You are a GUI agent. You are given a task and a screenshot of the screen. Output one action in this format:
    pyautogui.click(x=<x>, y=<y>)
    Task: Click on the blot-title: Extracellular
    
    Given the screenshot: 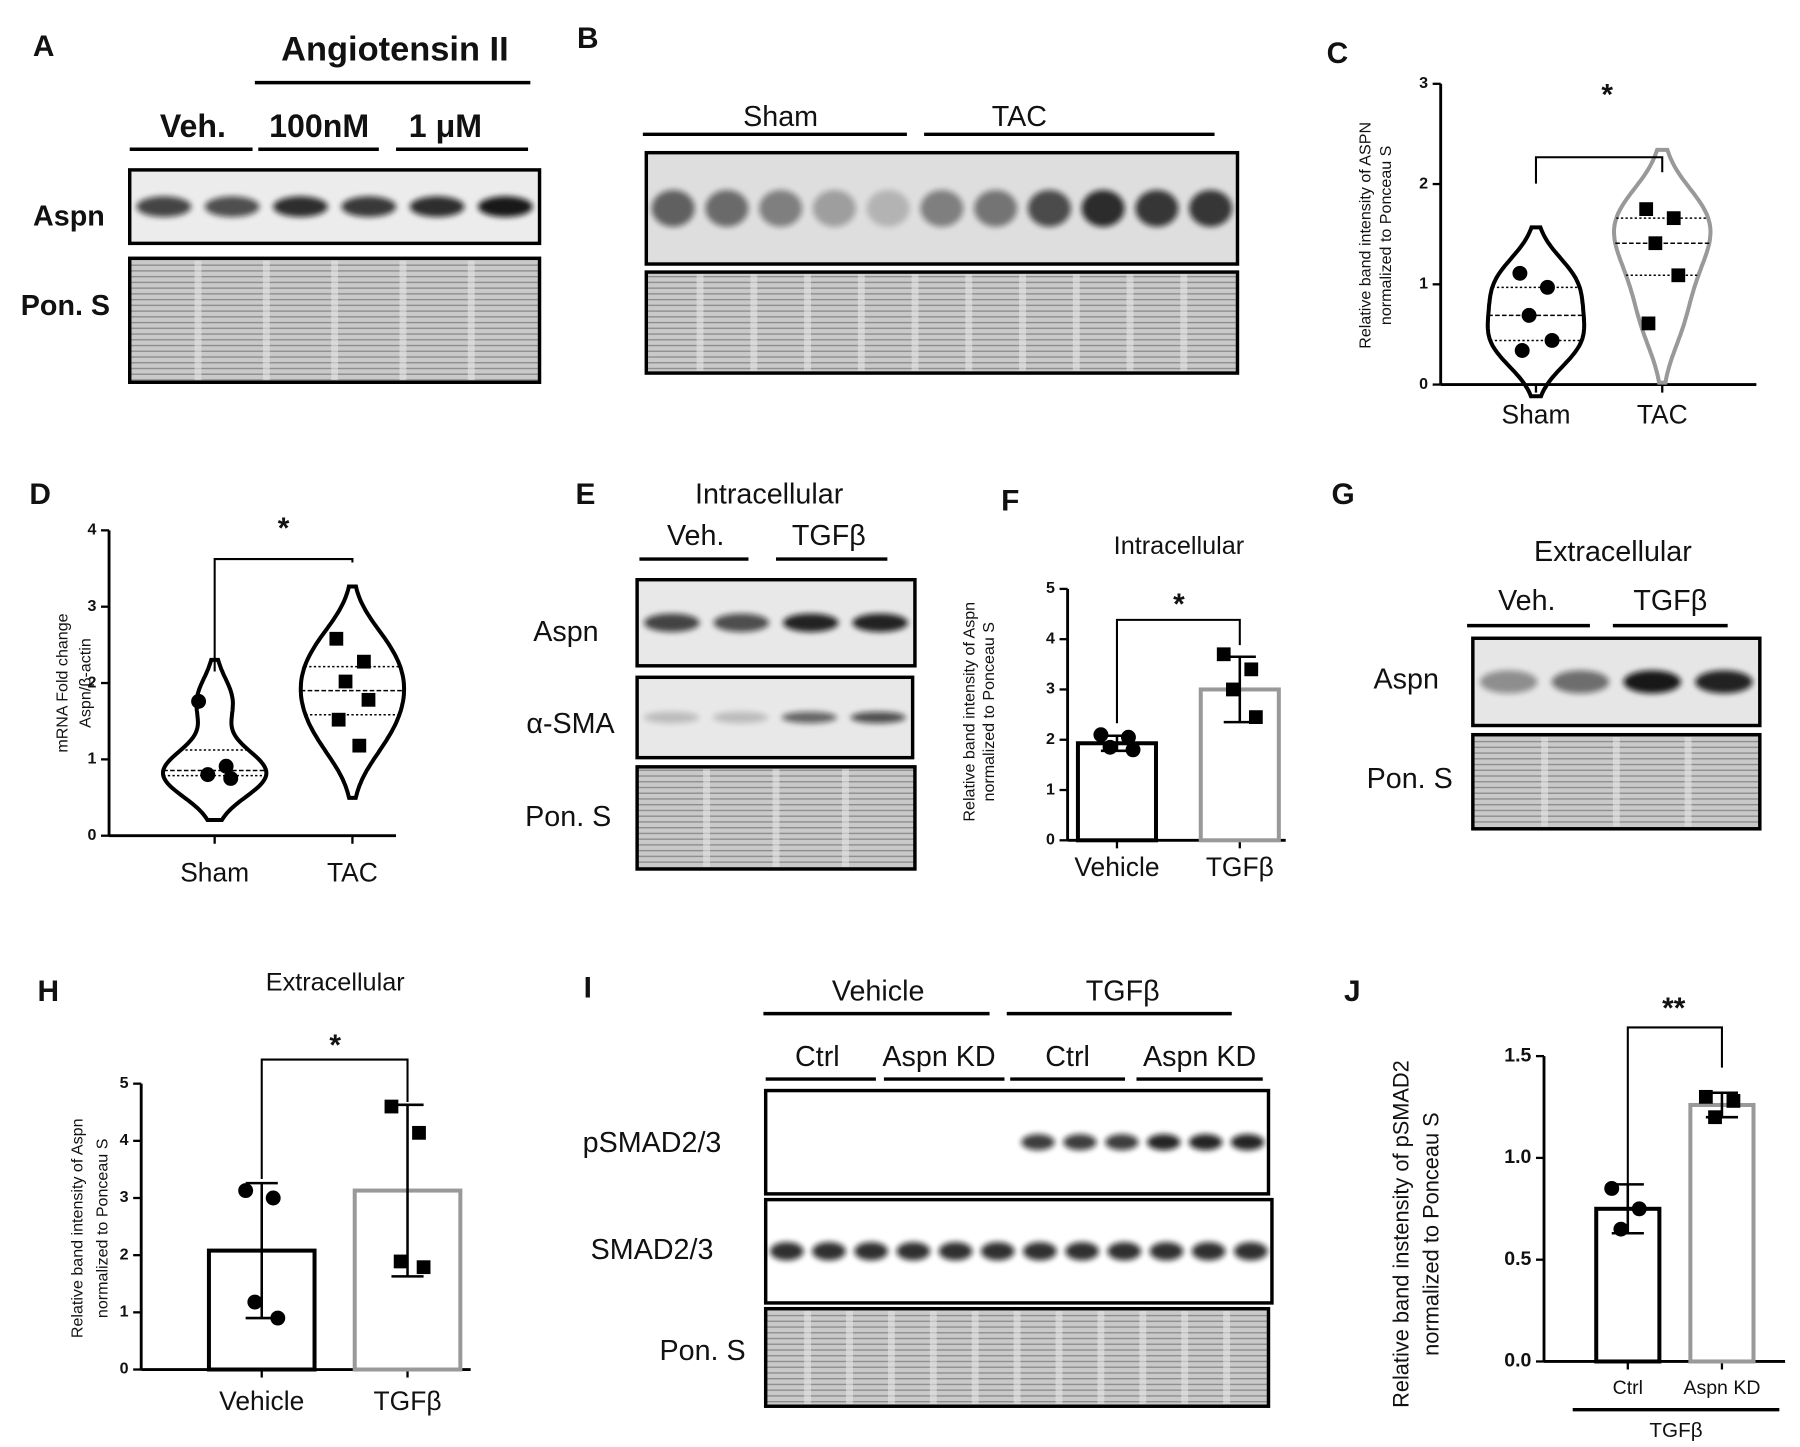 What is the action you would take?
    pyautogui.click(x=1613, y=552)
    